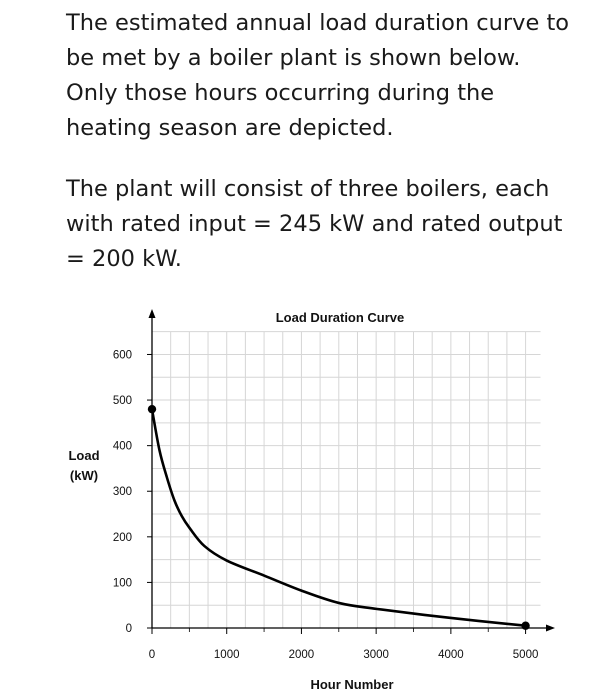 This screenshot has height=700, width=597. Describe the element at coordinates (451, 655) in the screenshot. I see `x-tick-label: 4000` at that location.